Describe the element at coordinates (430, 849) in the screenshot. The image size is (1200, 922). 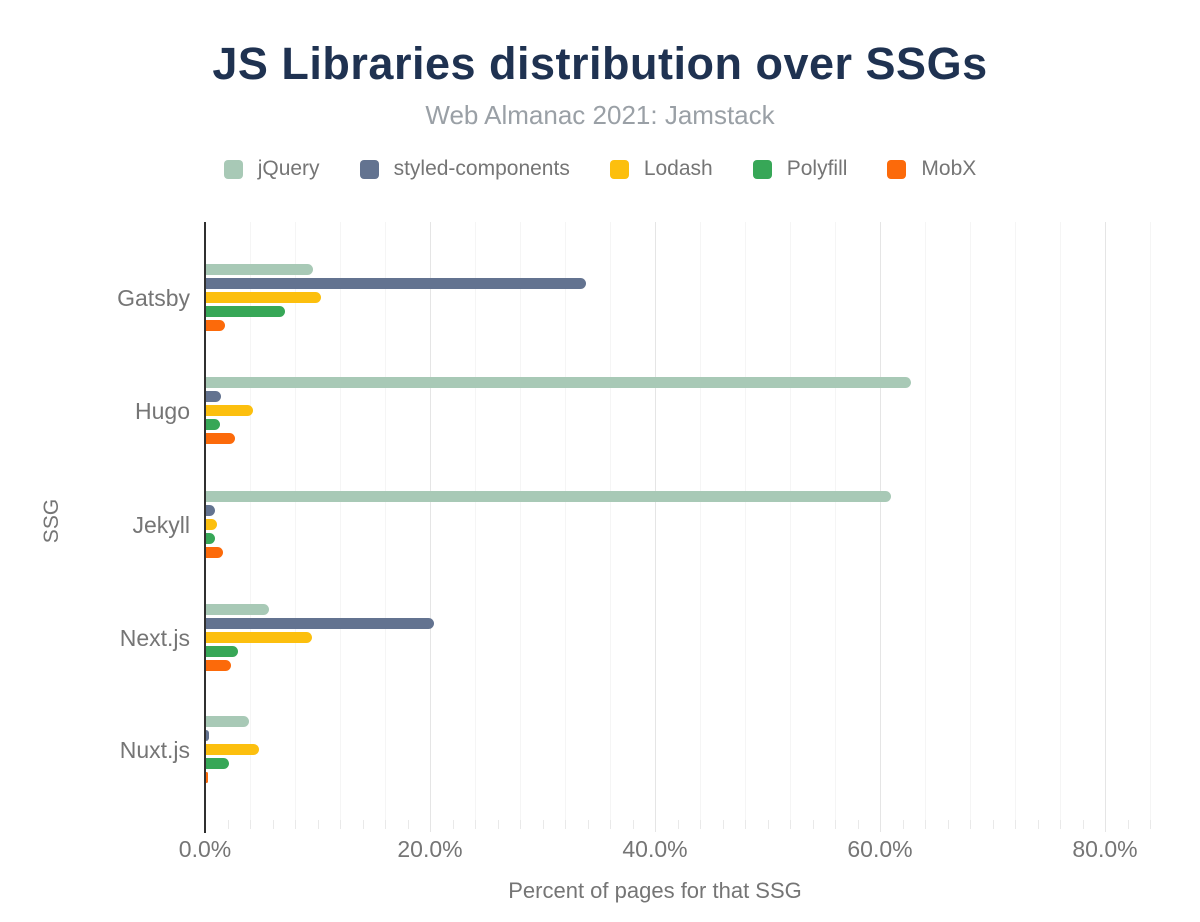
I see `x-tick-label-20: 20.0%` at that location.